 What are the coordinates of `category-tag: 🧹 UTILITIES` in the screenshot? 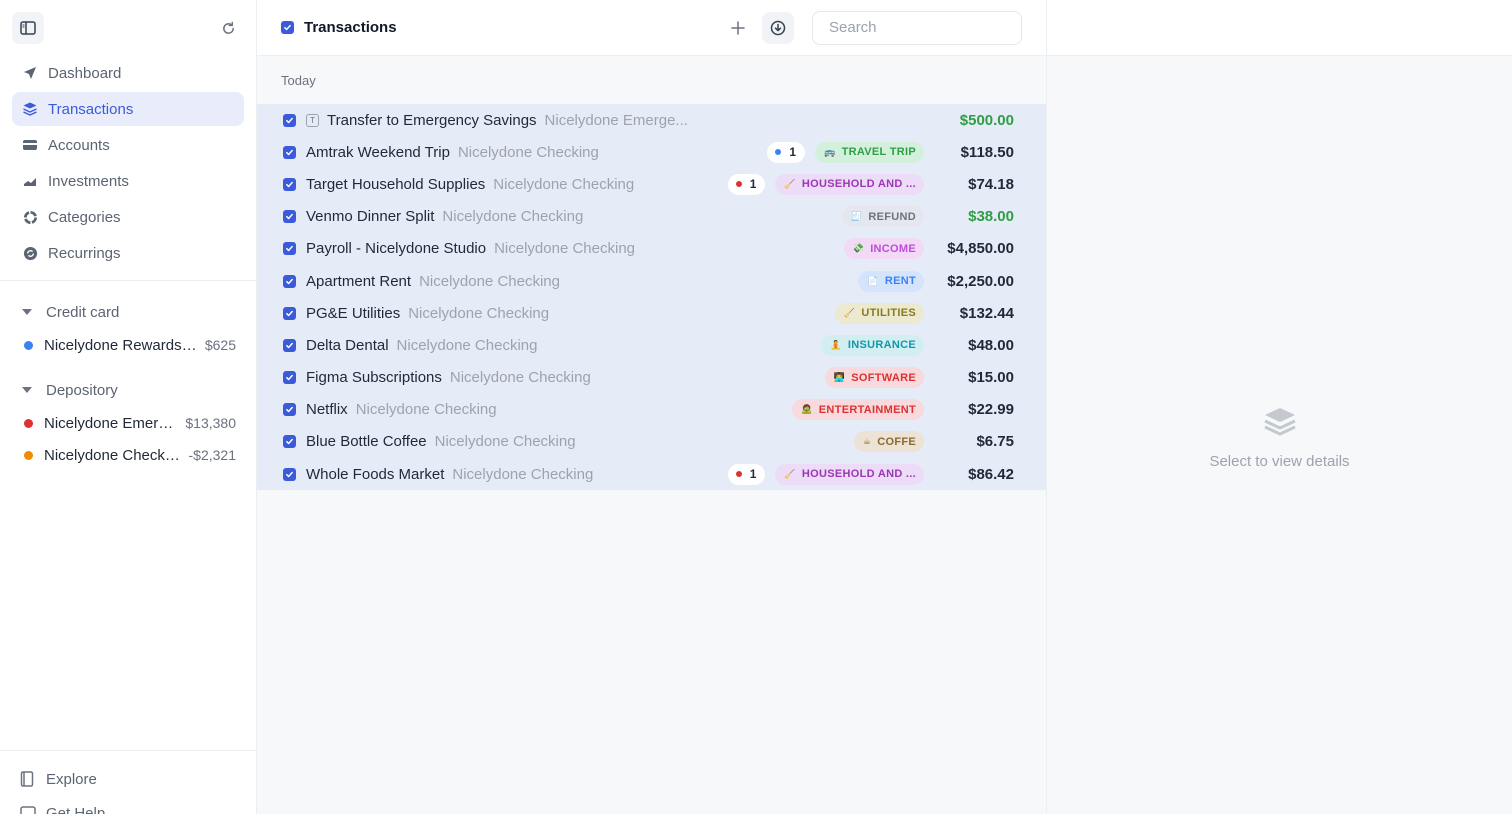 It's located at (879, 313).